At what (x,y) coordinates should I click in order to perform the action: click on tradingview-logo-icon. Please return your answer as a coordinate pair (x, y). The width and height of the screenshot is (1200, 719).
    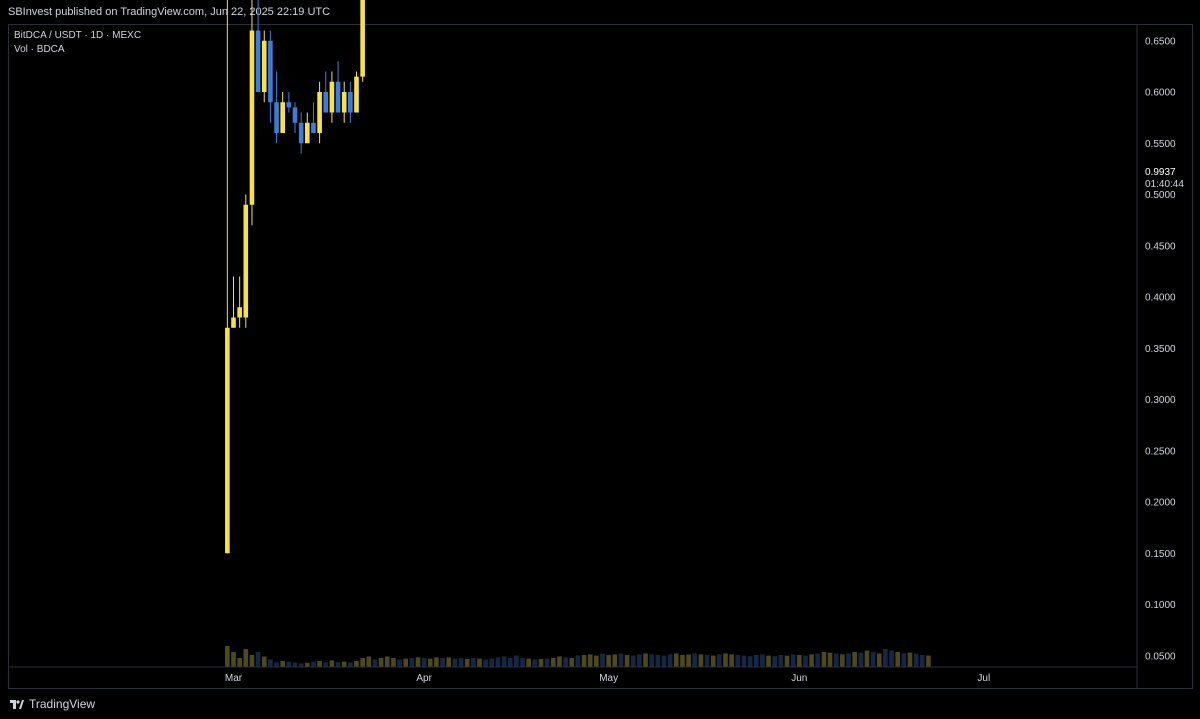
    Looking at the image, I should click on (17, 704).